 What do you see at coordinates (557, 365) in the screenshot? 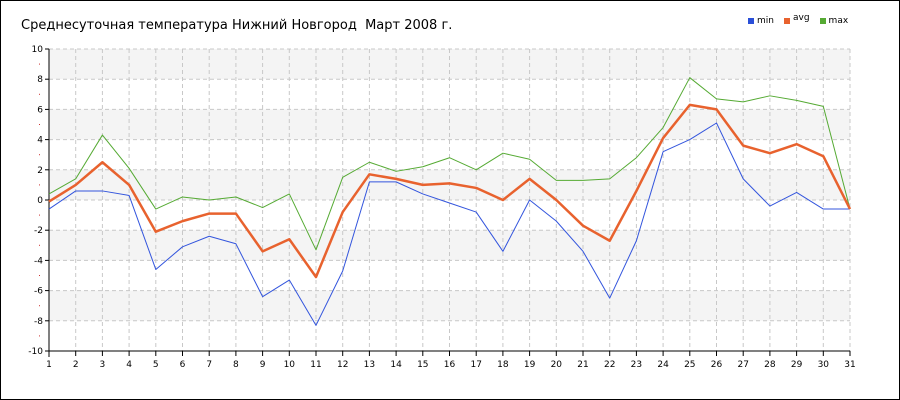
I see `x-tick-label: 20` at bounding box center [557, 365].